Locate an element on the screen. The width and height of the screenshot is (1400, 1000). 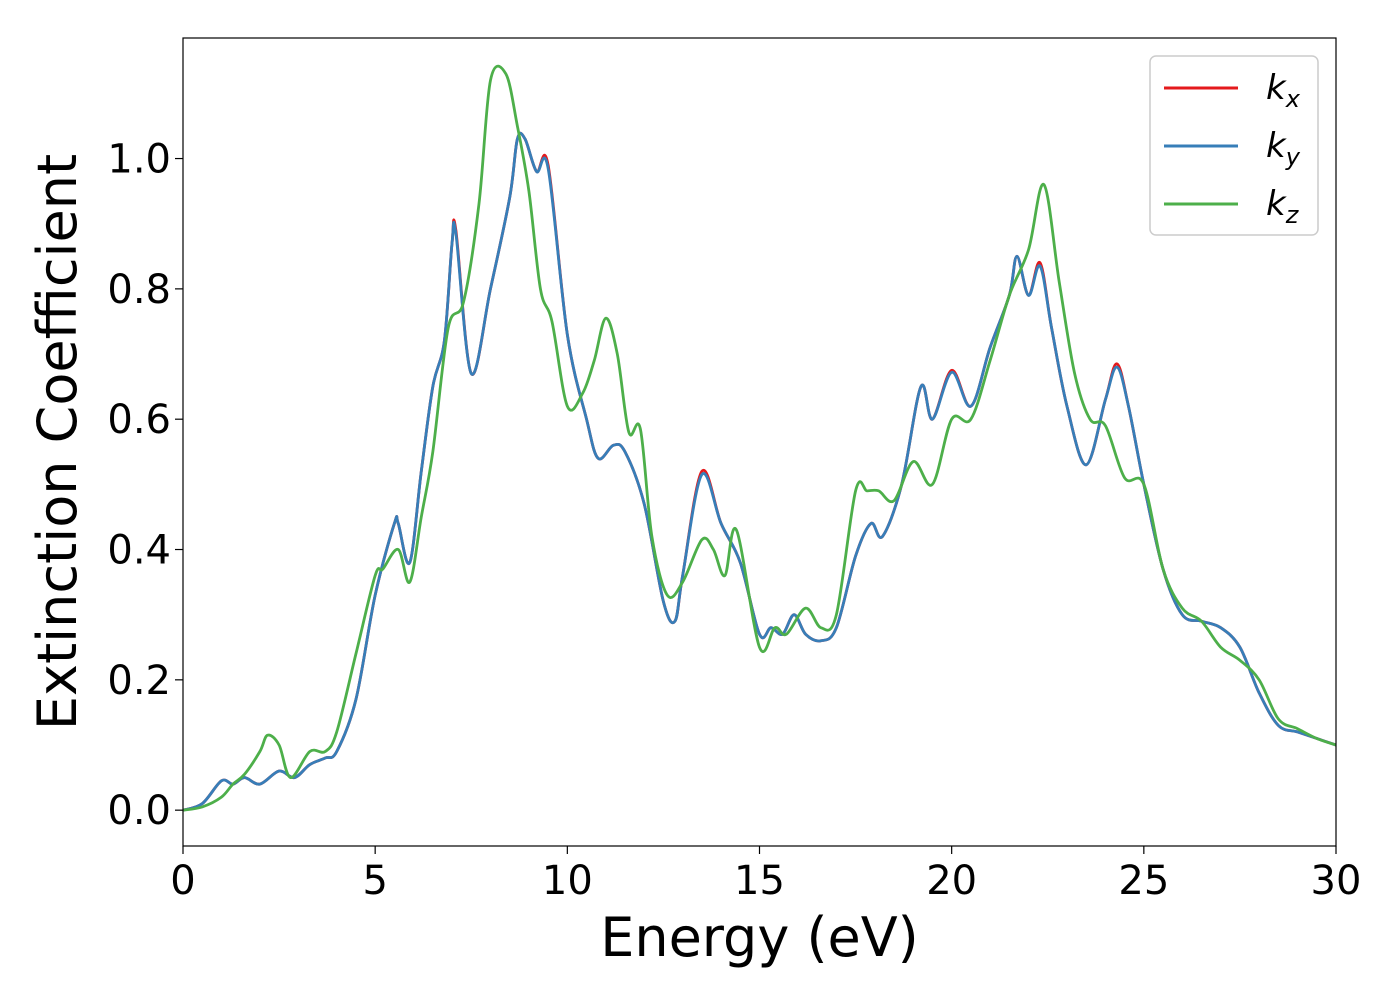
x-axis: 0 5 10 15 20 25 30 is located at coordinates (765, 875).